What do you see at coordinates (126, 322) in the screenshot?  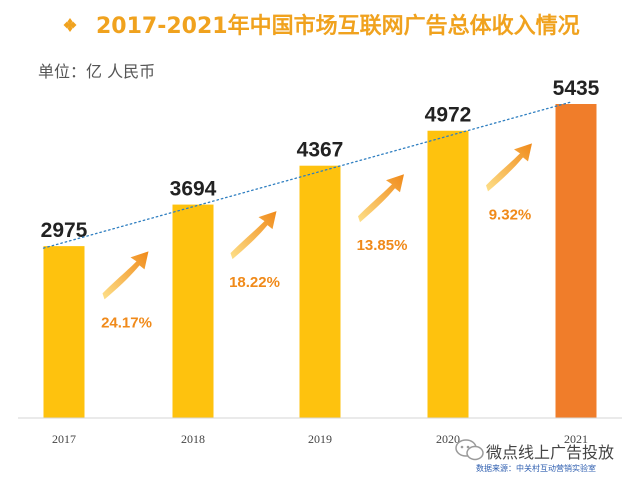 I see `growth-label-2018: 24.17%` at bounding box center [126, 322].